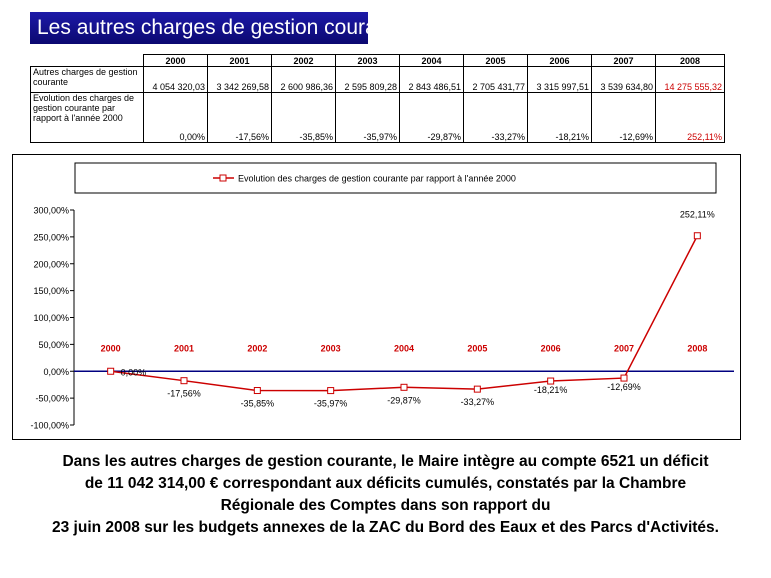  What do you see at coordinates (56, 372) in the screenshot?
I see `y-tick-label: 0,00%` at bounding box center [56, 372].